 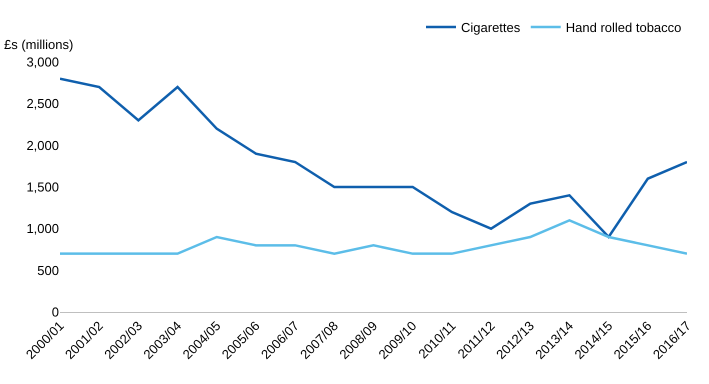 What do you see at coordinates (42, 145) in the screenshot?
I see `y-tick-label: 2,000` at bounding box center [42, 145].